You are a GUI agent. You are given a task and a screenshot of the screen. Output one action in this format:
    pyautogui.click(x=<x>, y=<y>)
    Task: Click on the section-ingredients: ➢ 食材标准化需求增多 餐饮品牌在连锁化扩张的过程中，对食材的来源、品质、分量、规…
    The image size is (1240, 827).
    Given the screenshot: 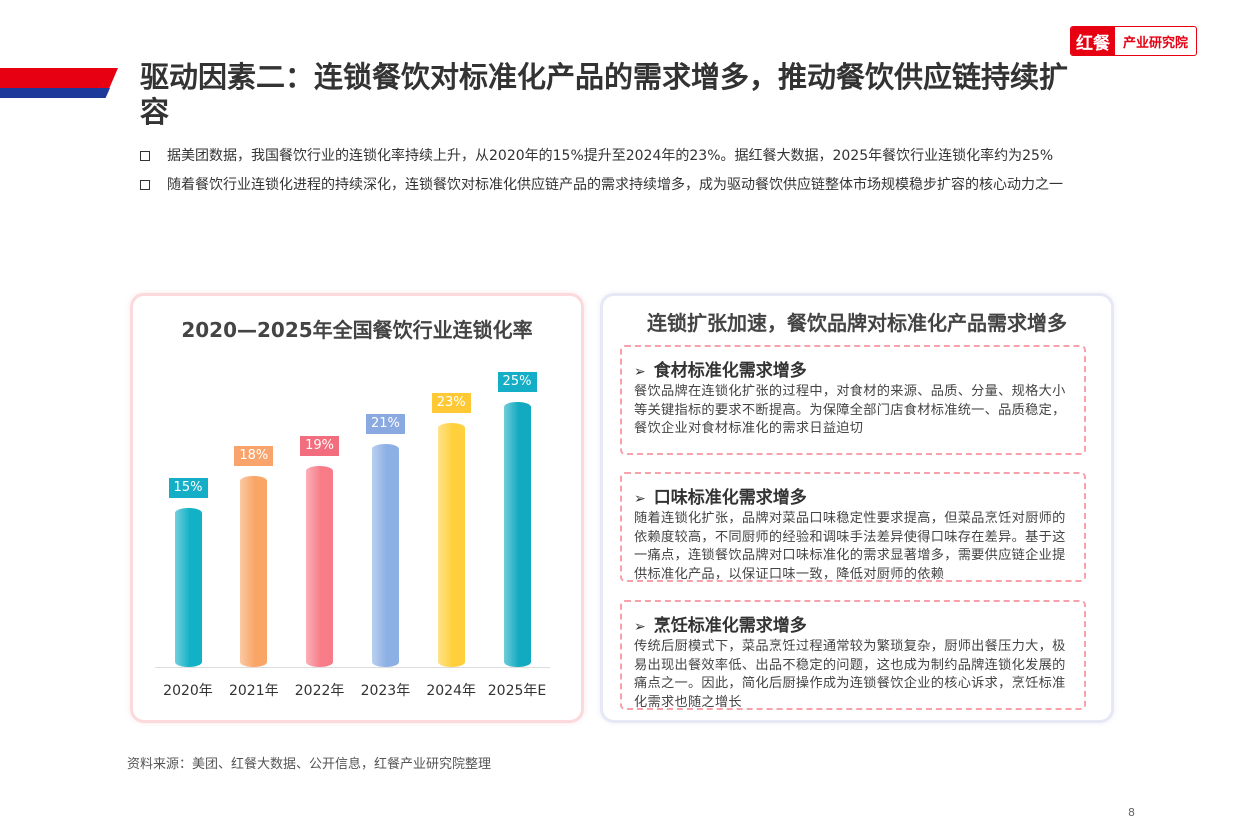 What is the action you would take?
    pyautogui.click(x=853, y=400)
    